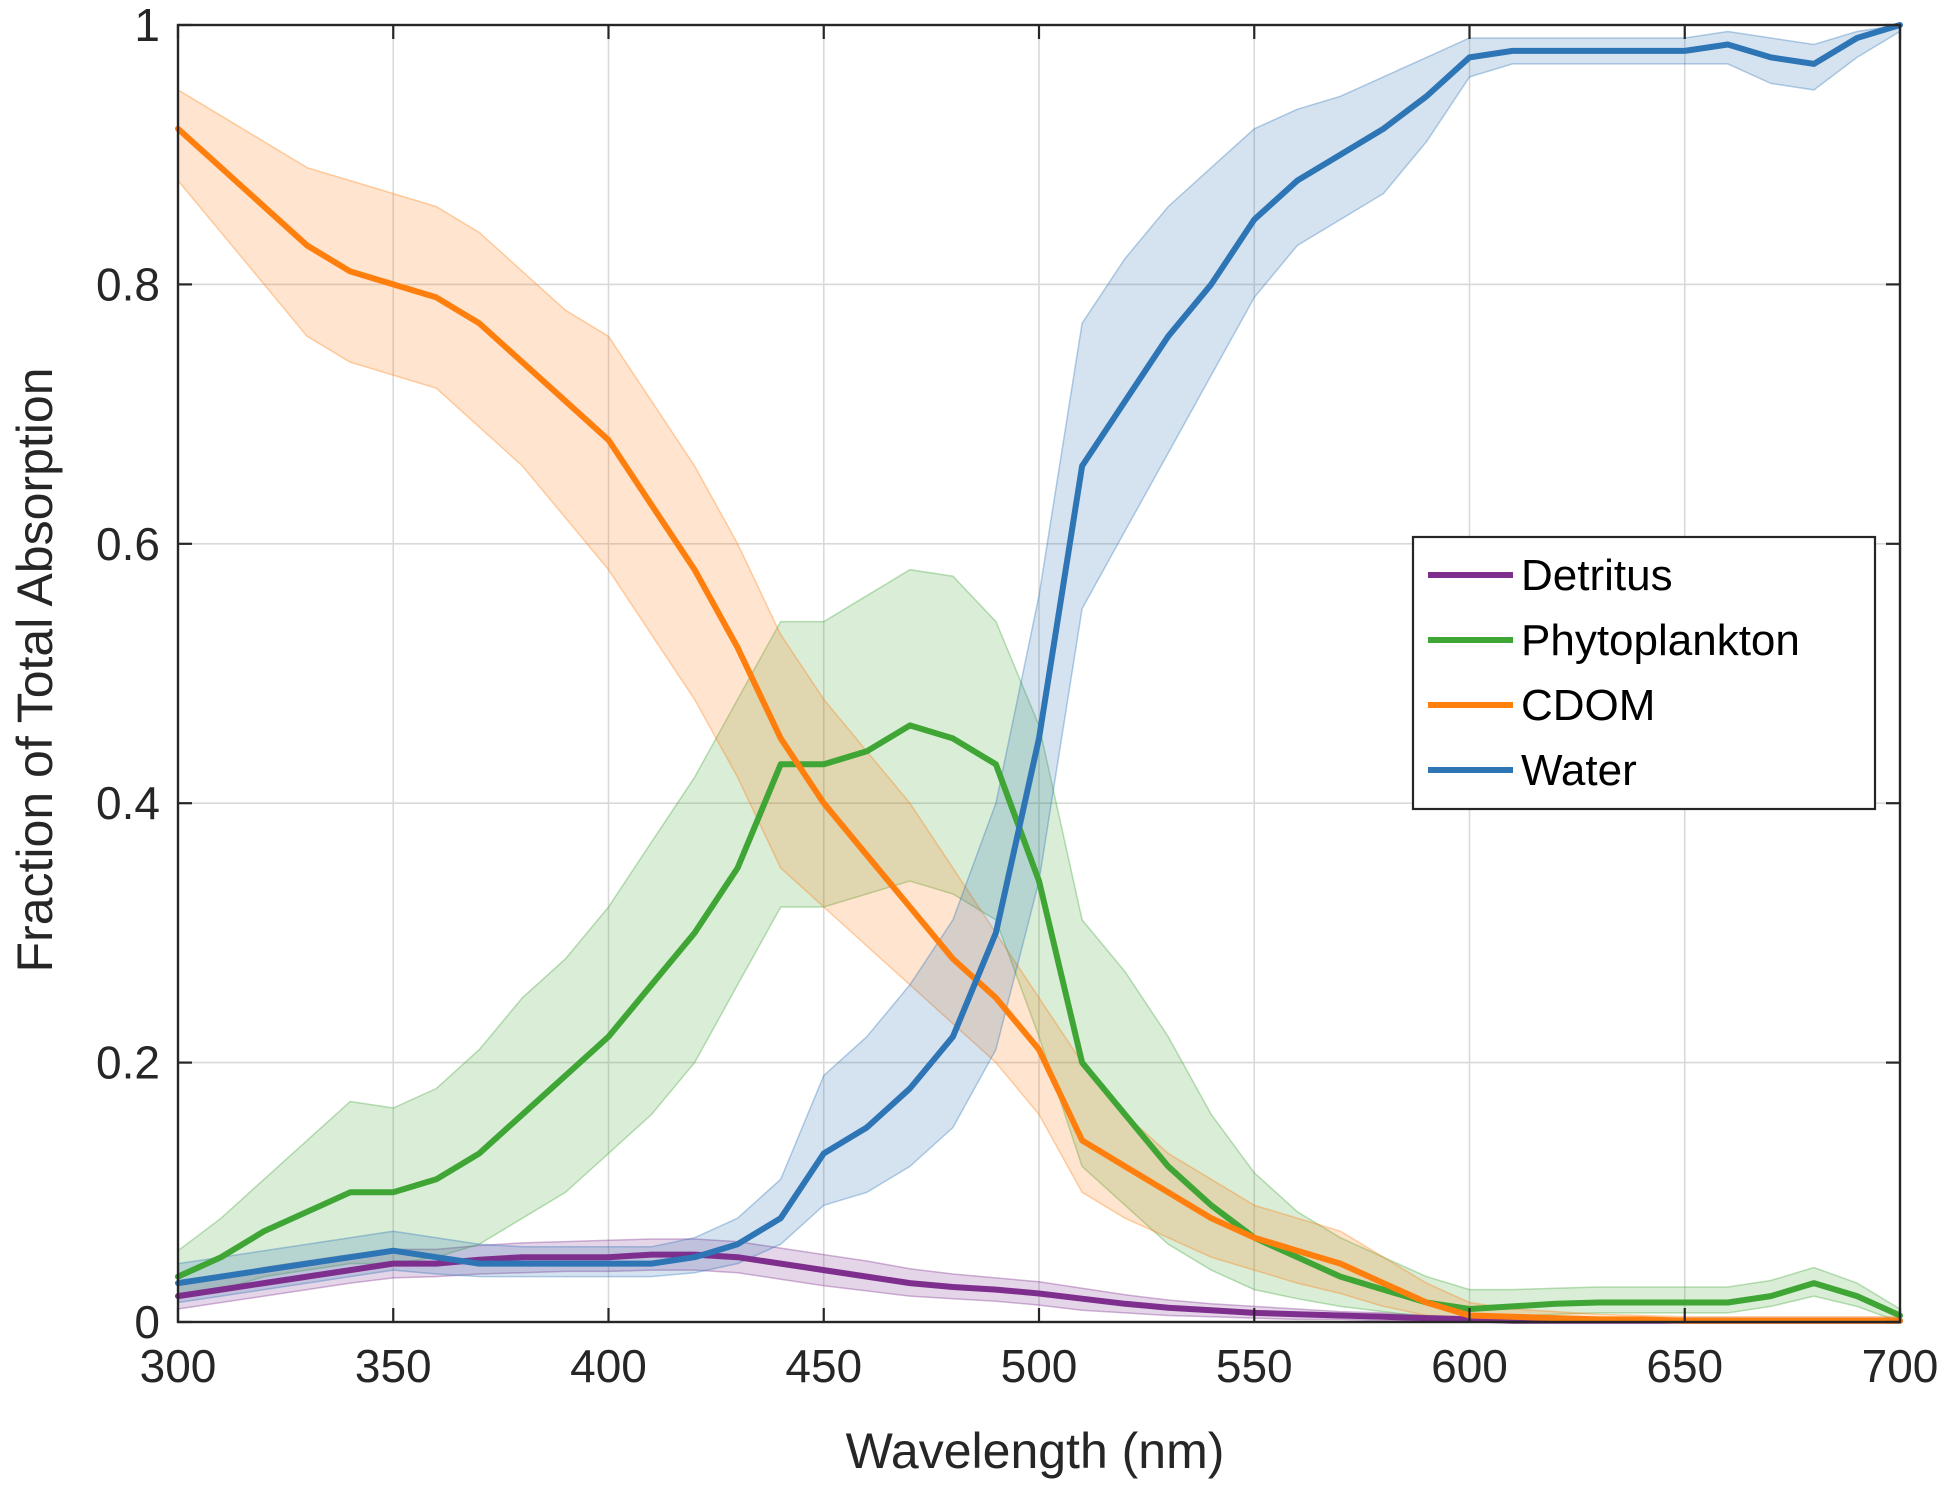 This screenshot has width=1950, height=1495. Describe the element at coordinates (128, 284) in the screenshot. I see `y-tick-label: 0.8` at that location.